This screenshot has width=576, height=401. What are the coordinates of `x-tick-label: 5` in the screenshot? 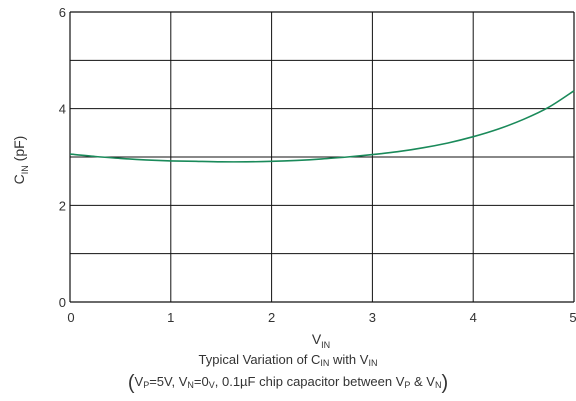 It's located at (572, 317).